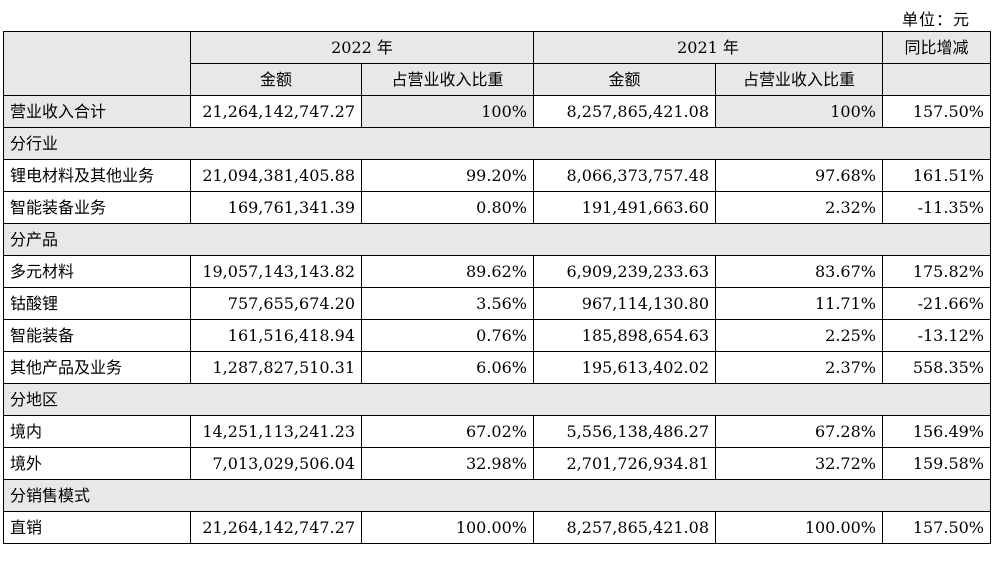  What do you see at coordinates (276, 79) in the screenshot?
I see `header-amount-2022: 金额` at bounding box center [276, 79].